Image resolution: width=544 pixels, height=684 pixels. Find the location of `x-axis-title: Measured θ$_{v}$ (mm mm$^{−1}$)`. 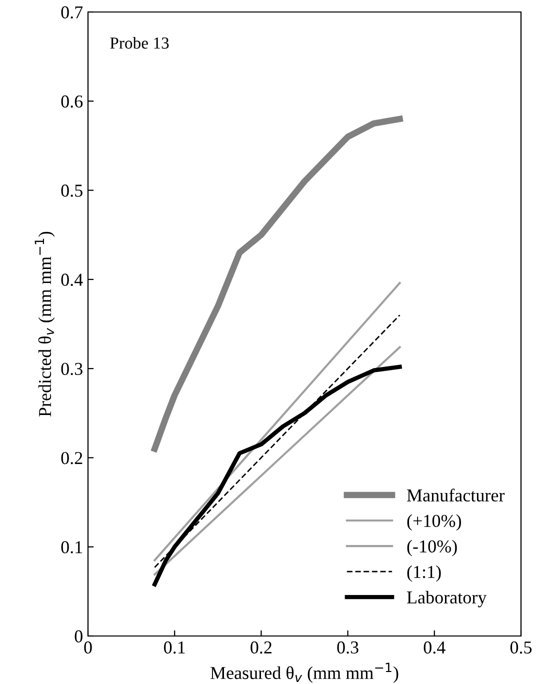

x-axis-title: Measured θ$_{v}$ (mm mm$^{−1}$) is located at coordinates (304, 672).